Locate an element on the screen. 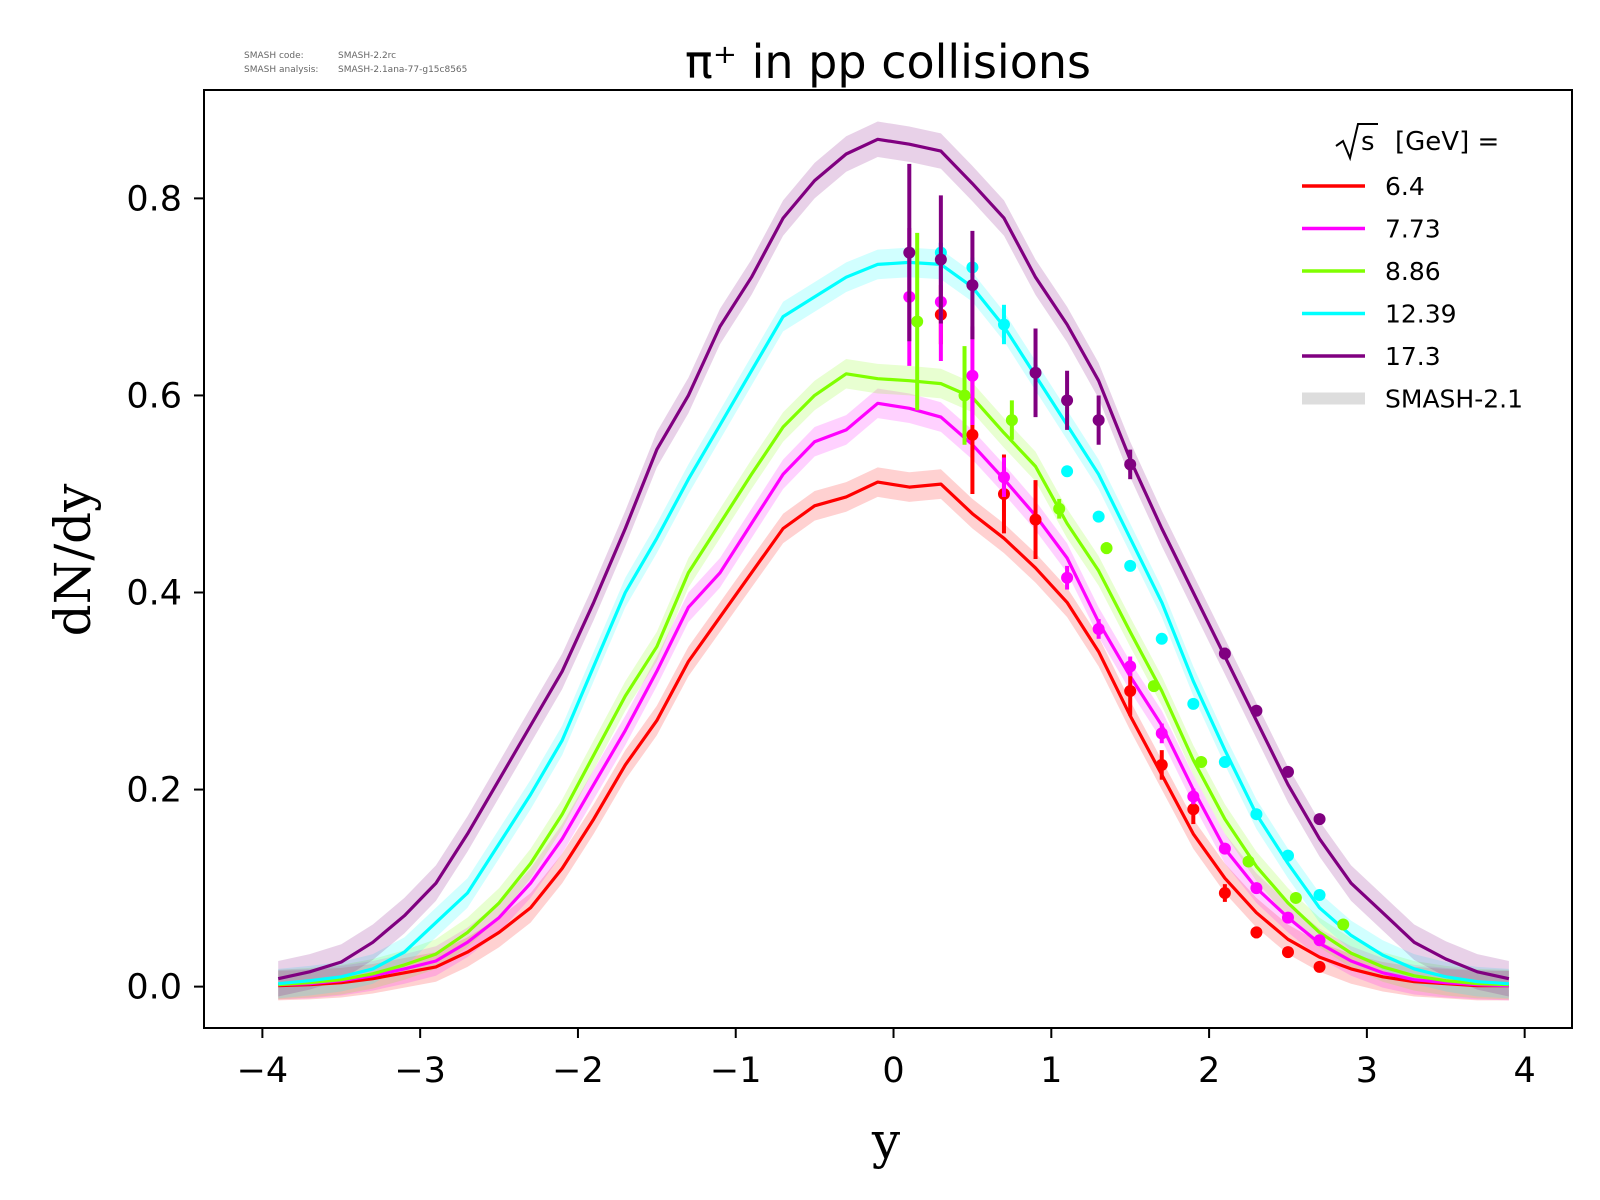  y-tick-label: 0.8 is located at coordinates (154, 199).